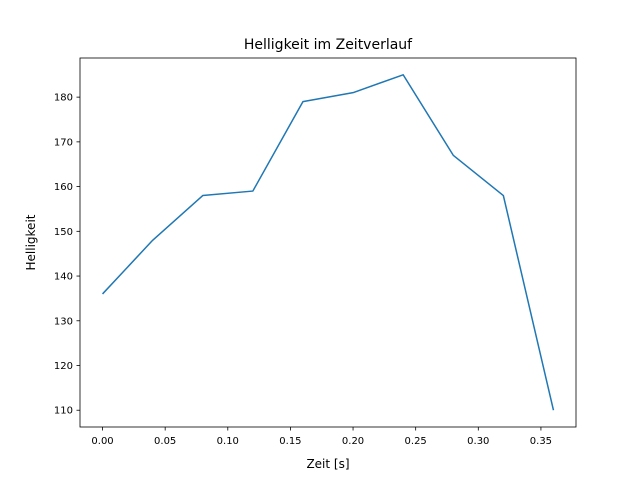 This screenshot has height=484, width=640. I want to click on y-tick-label: 150, so click(63, 232).